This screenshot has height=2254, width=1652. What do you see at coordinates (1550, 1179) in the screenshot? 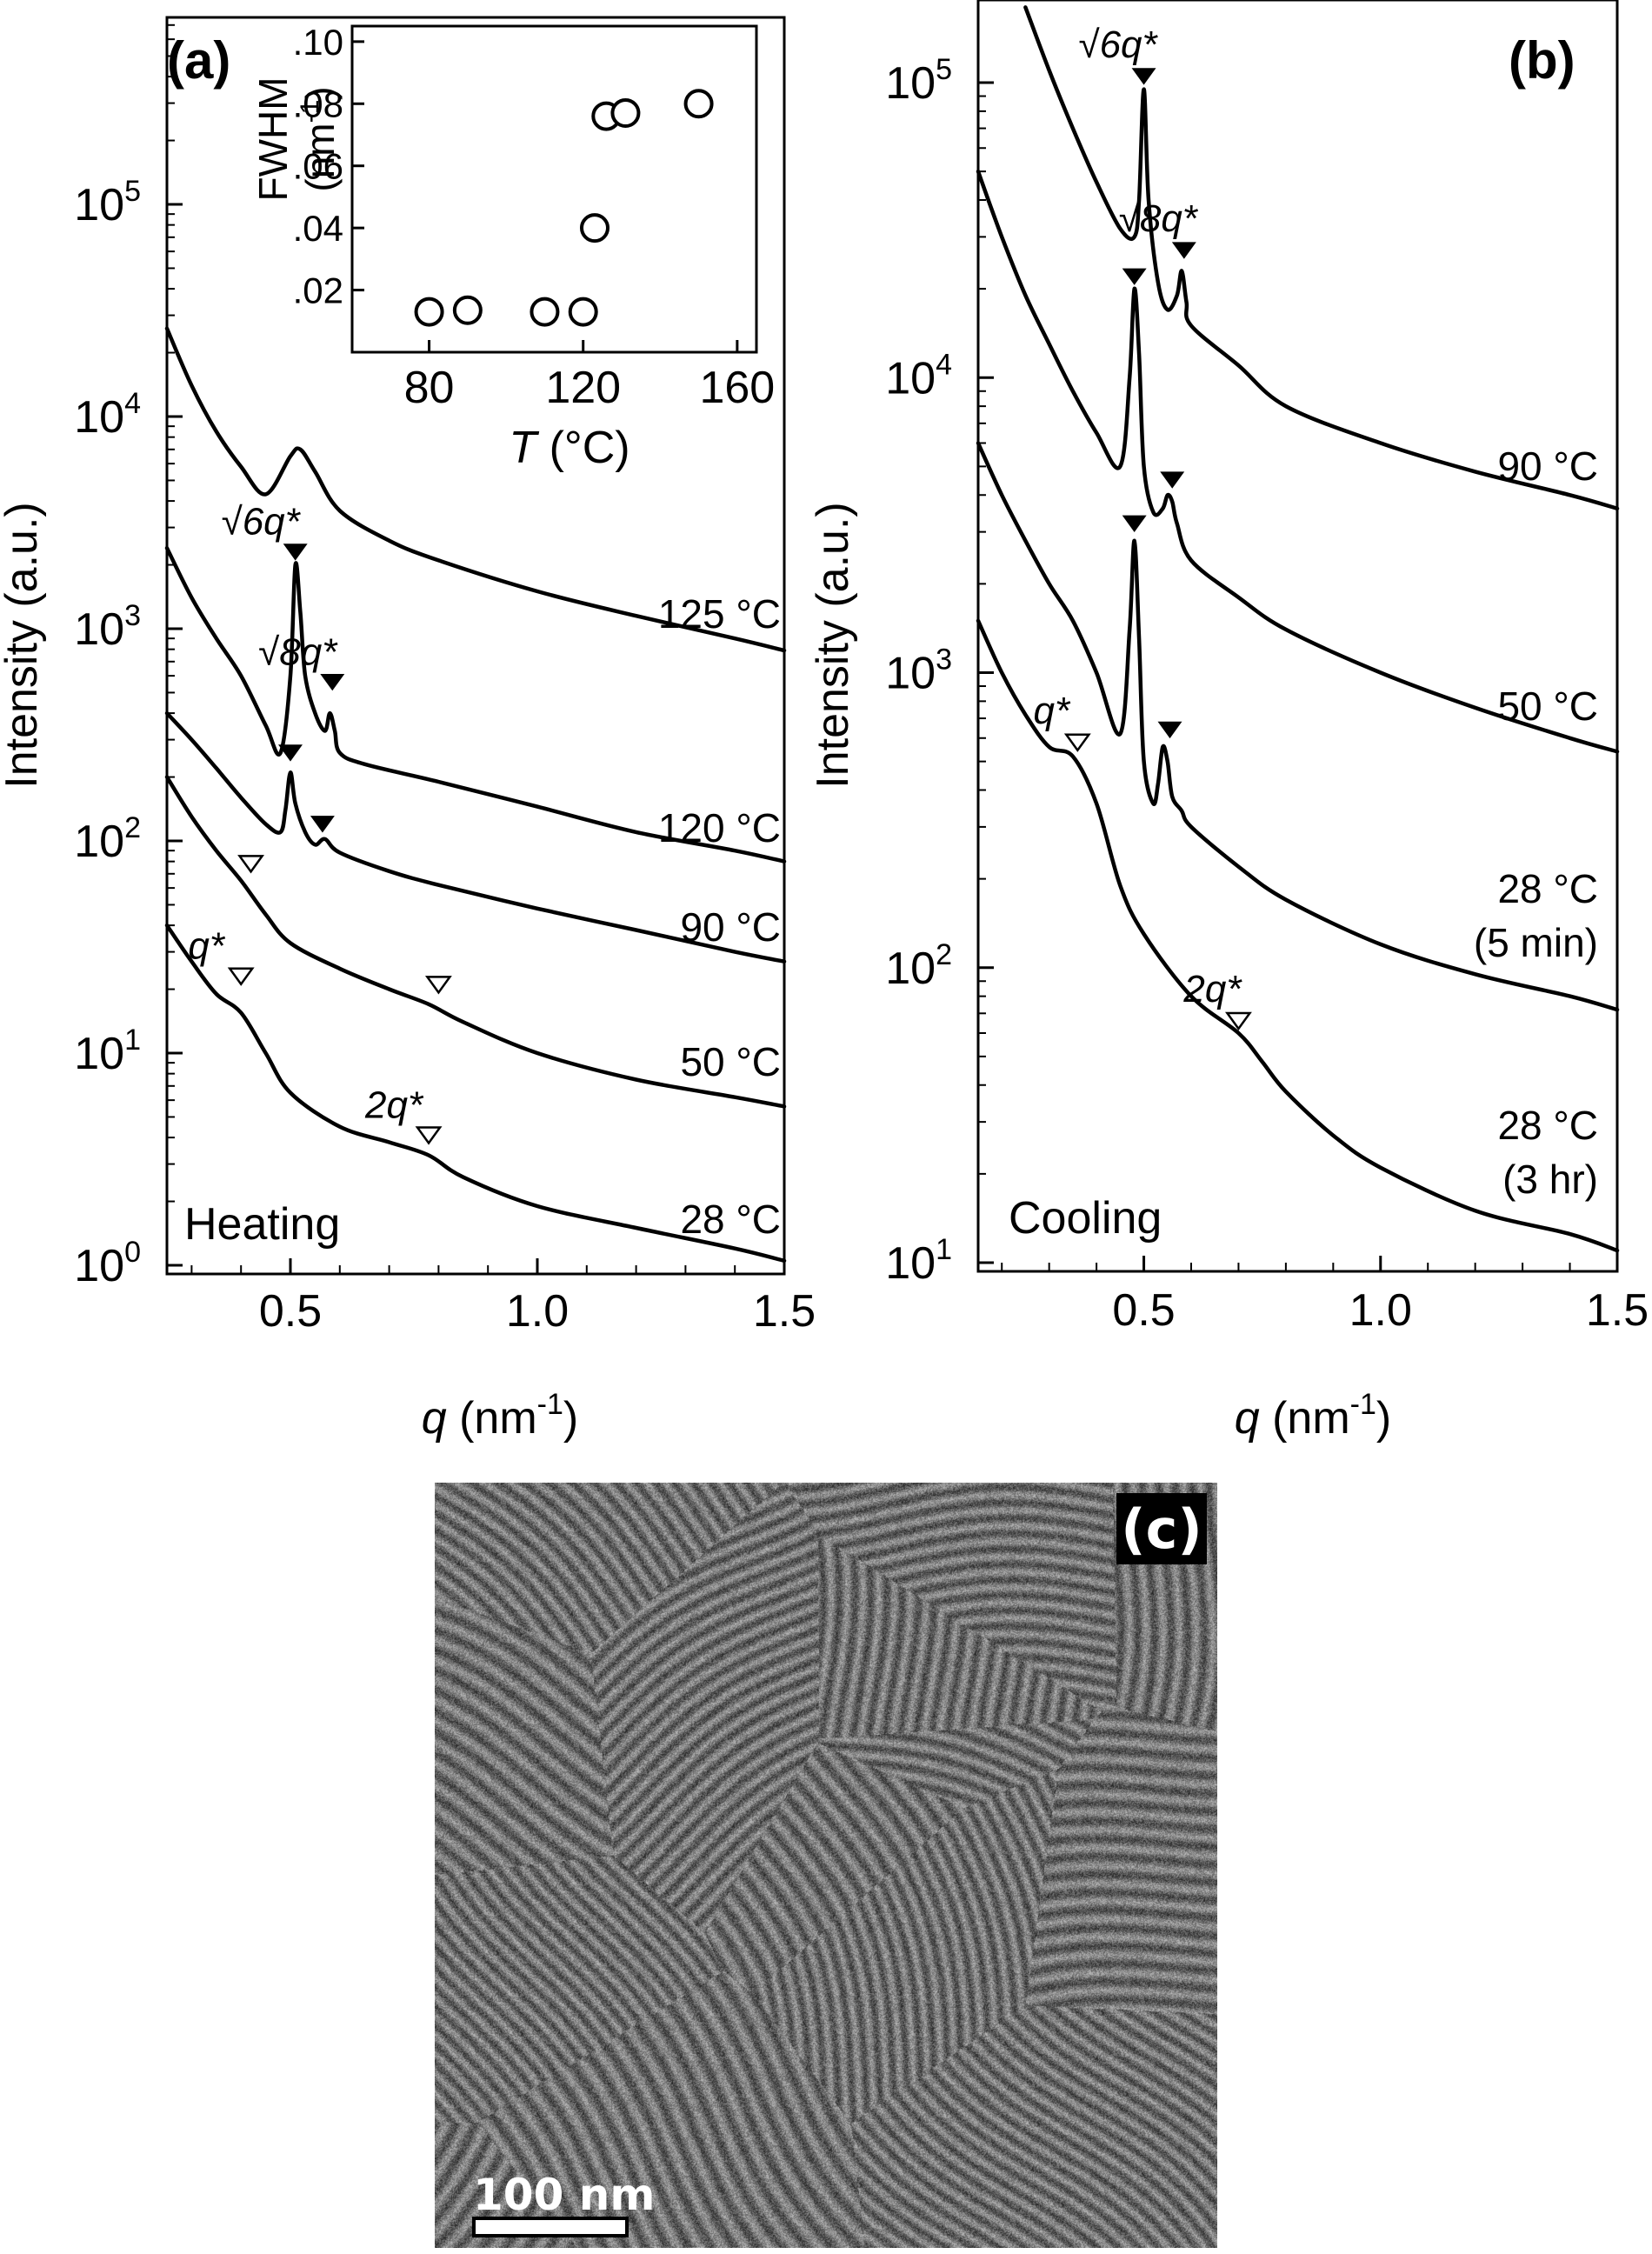
I see `panel-b-curve-label: (3 hr)` at bounding box center [1550, 1179].